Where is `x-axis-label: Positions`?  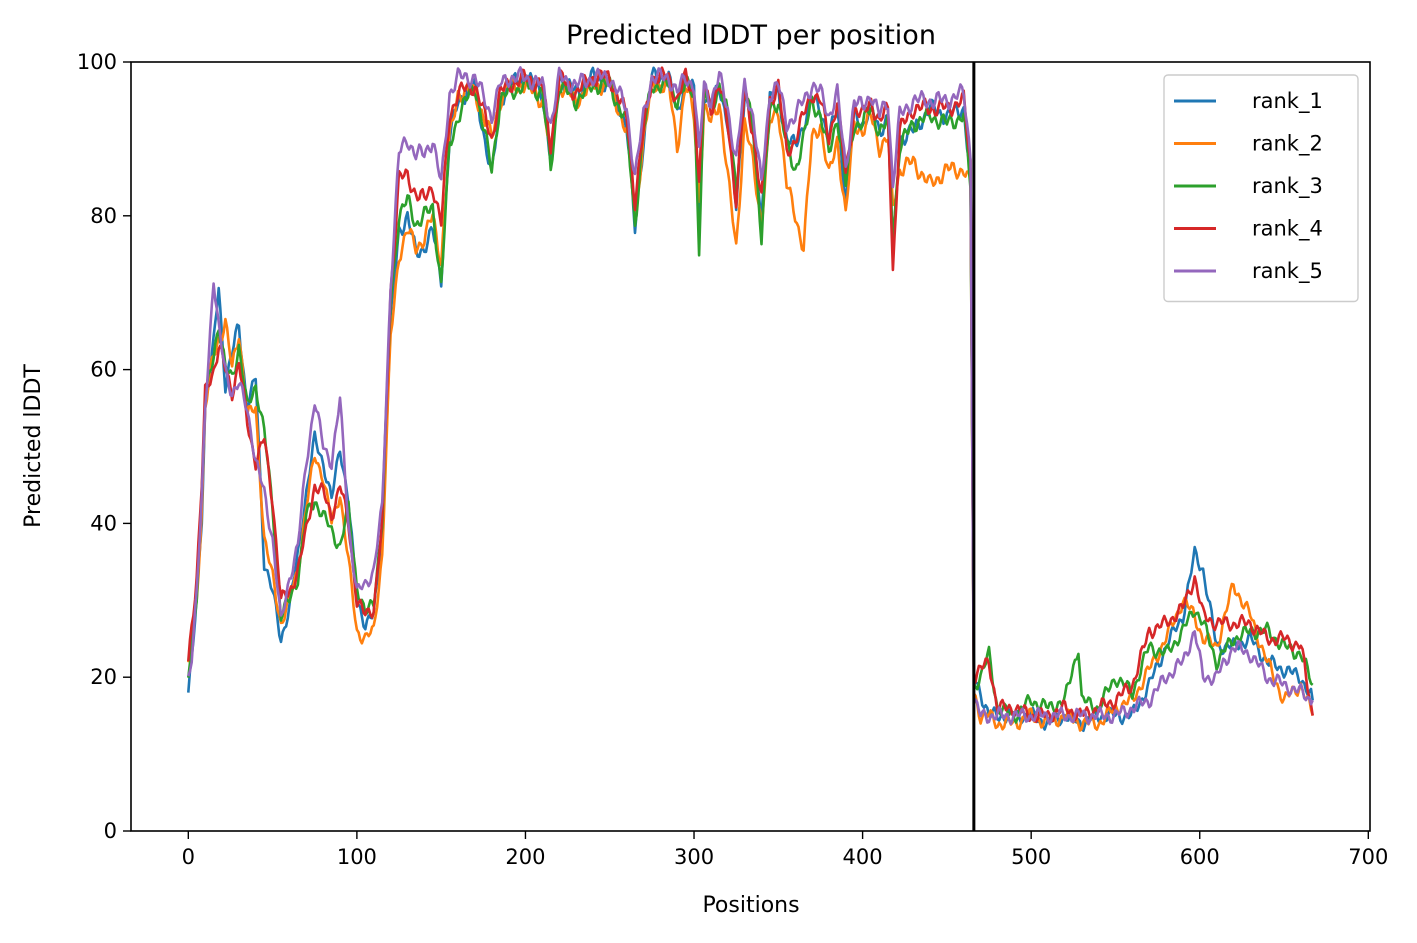
x-axis-label: Positions is located at coordinates (750, 905).